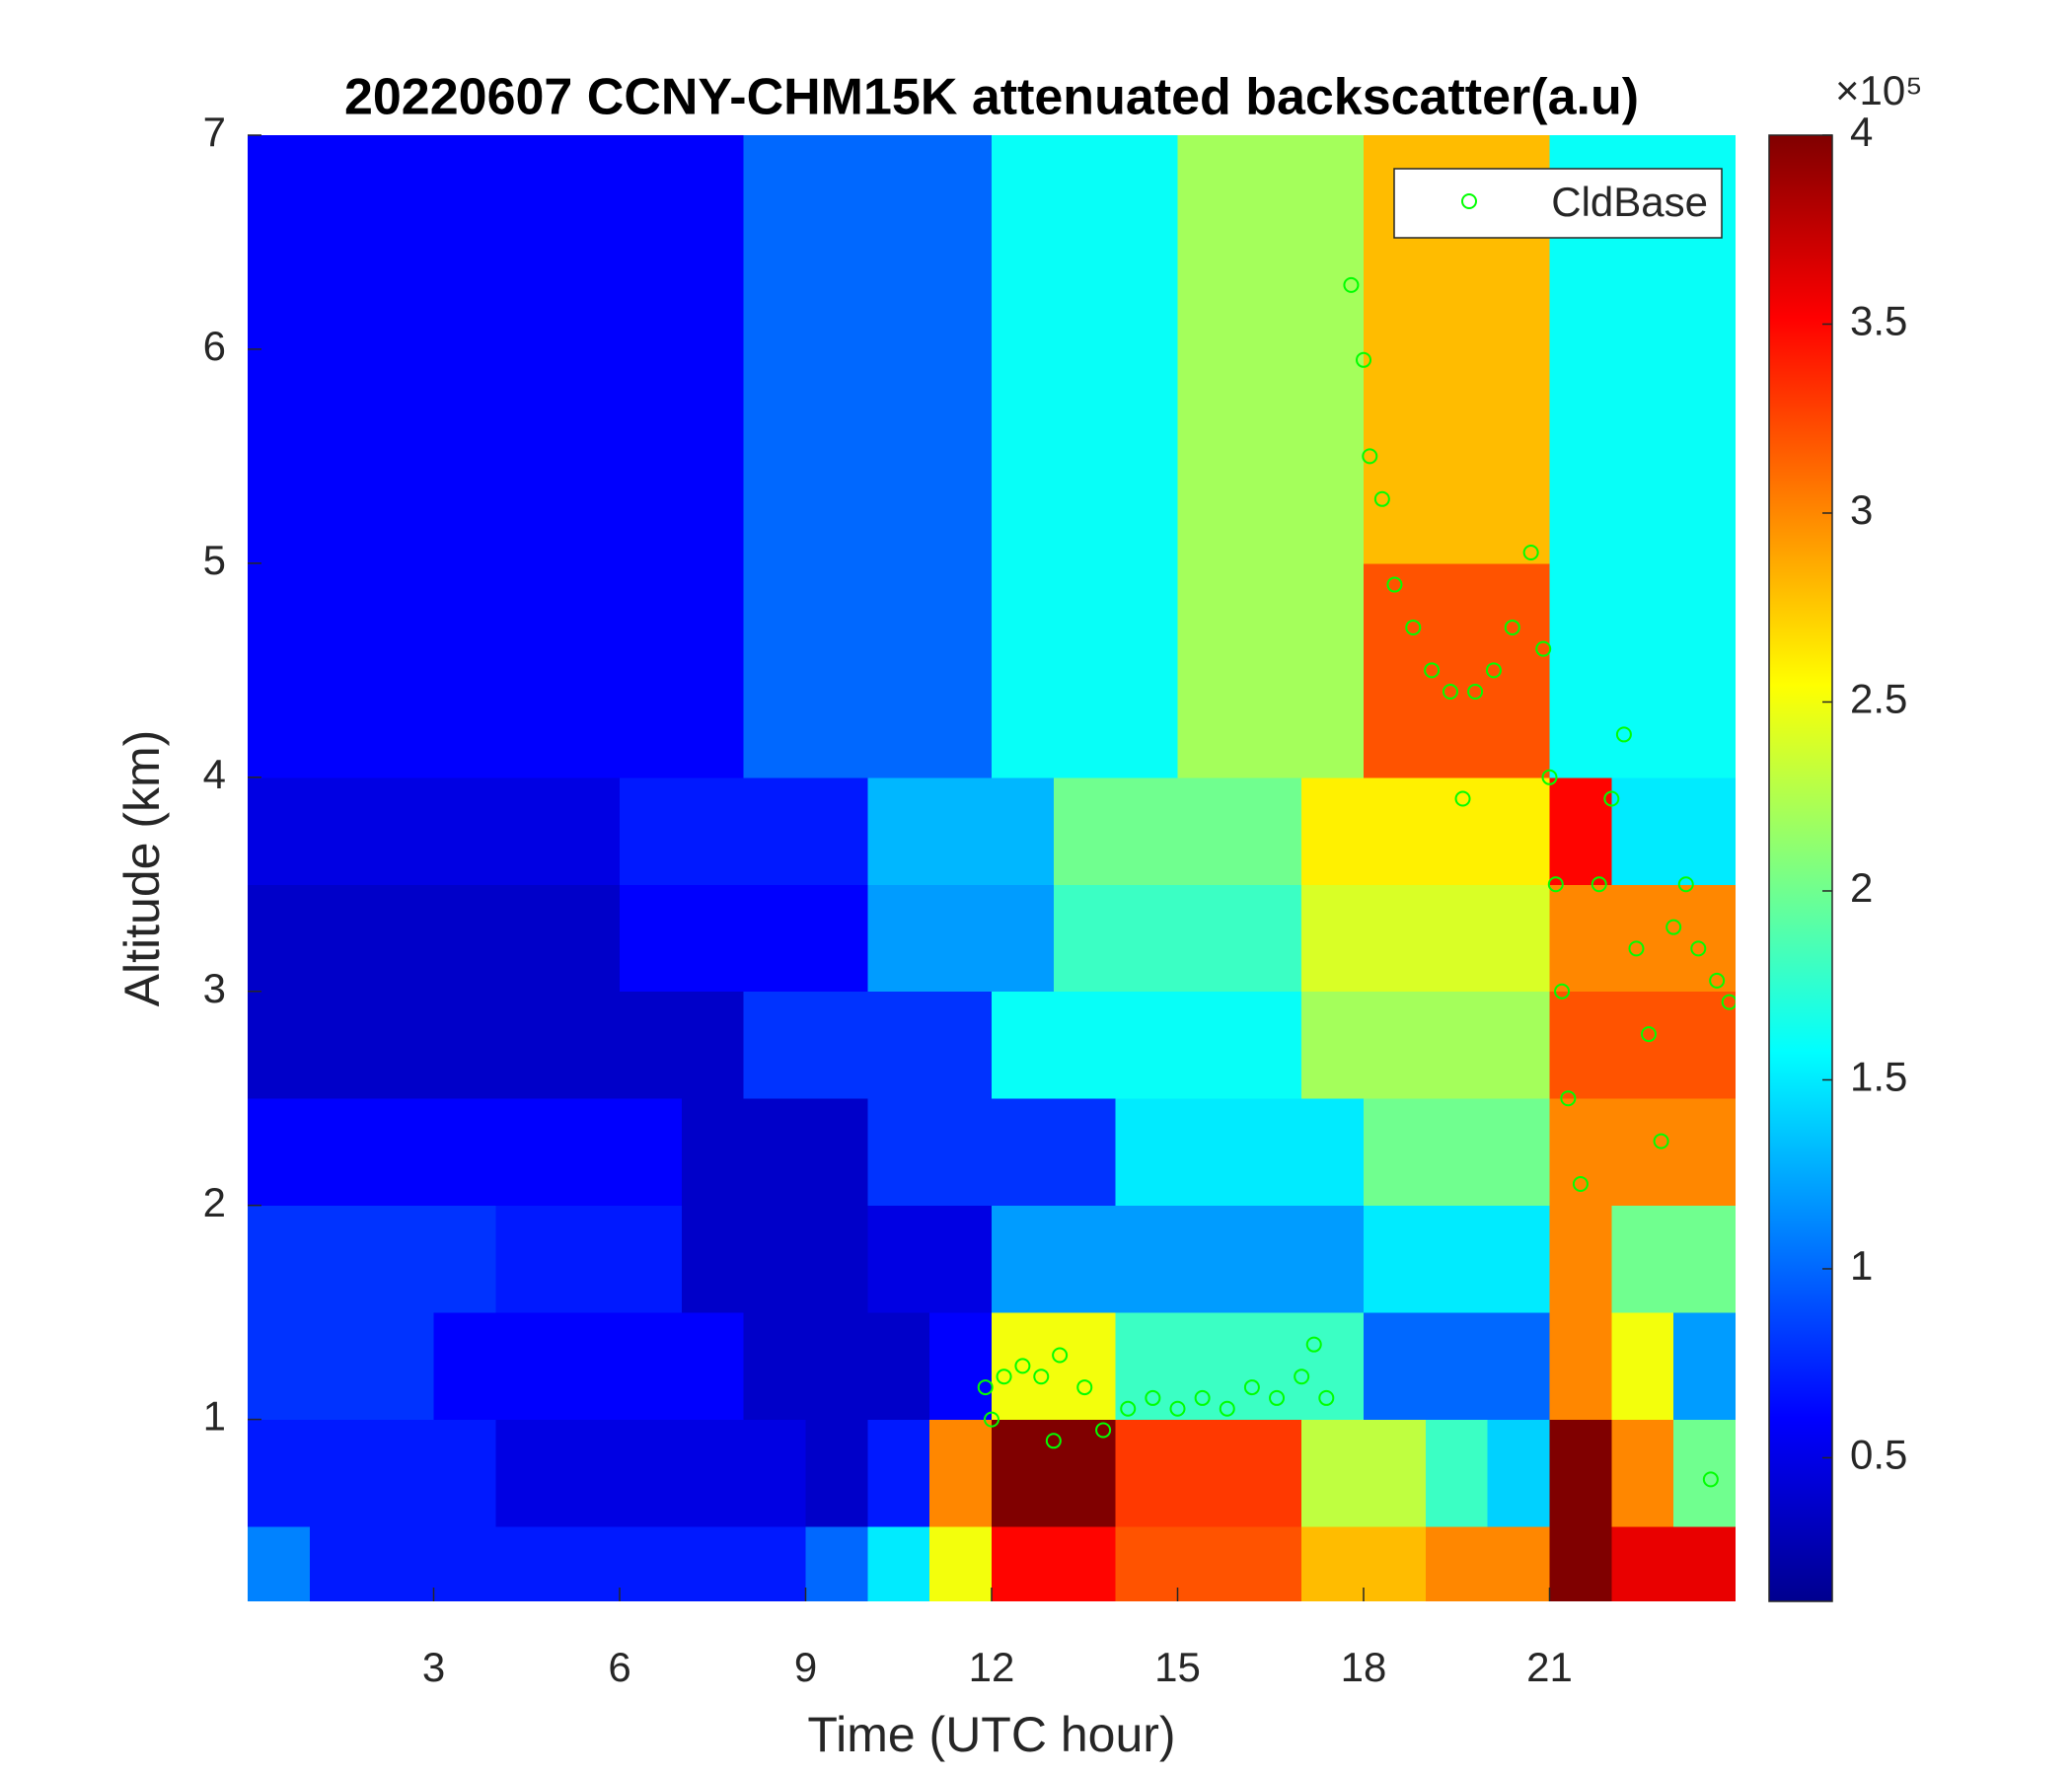 This screenshot has height=1776, width=2072. I want to click on y-tick-label: 1, so click(215, 1417).